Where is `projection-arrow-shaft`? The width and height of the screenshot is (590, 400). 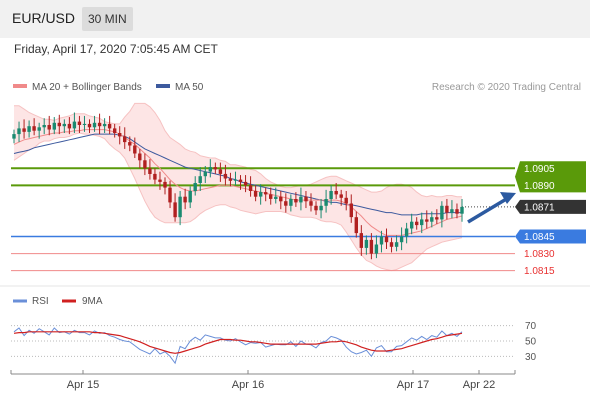
projection-arrow-shaft is located at coordinates (488, 210).